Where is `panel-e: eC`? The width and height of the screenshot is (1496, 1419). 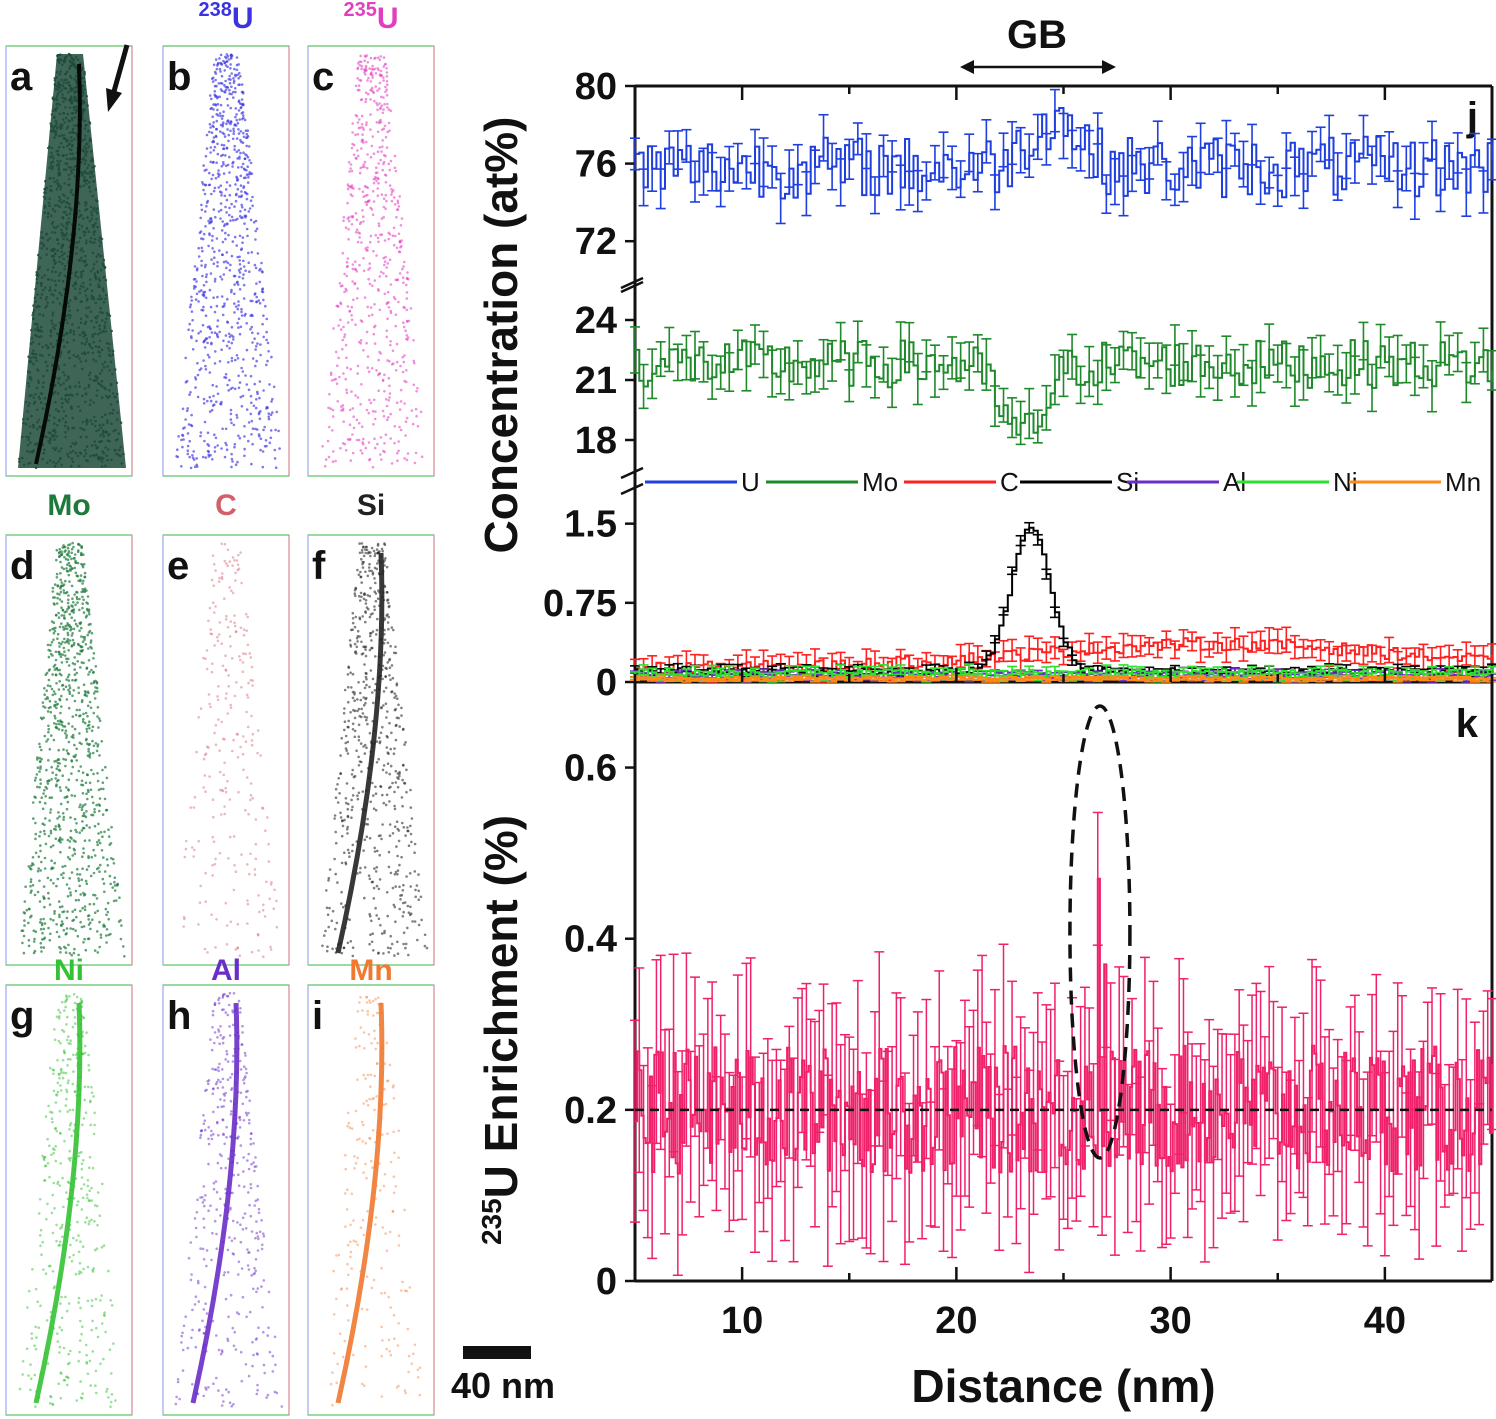 panel-e: eC is located at coordinates (226, 727).